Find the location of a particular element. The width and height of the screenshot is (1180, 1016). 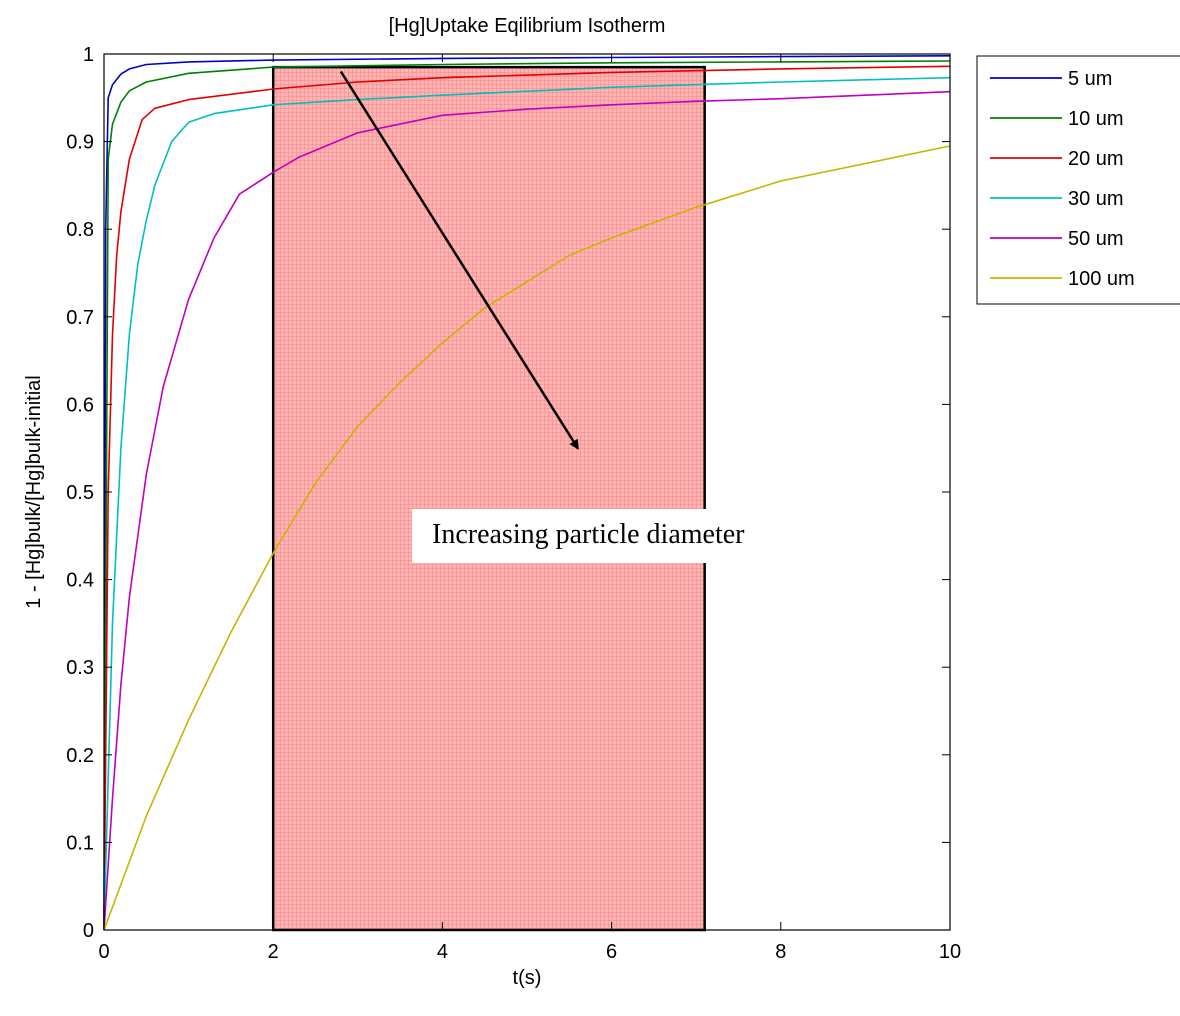

legend-label: 50 um is located at coordinates (1096, 239).